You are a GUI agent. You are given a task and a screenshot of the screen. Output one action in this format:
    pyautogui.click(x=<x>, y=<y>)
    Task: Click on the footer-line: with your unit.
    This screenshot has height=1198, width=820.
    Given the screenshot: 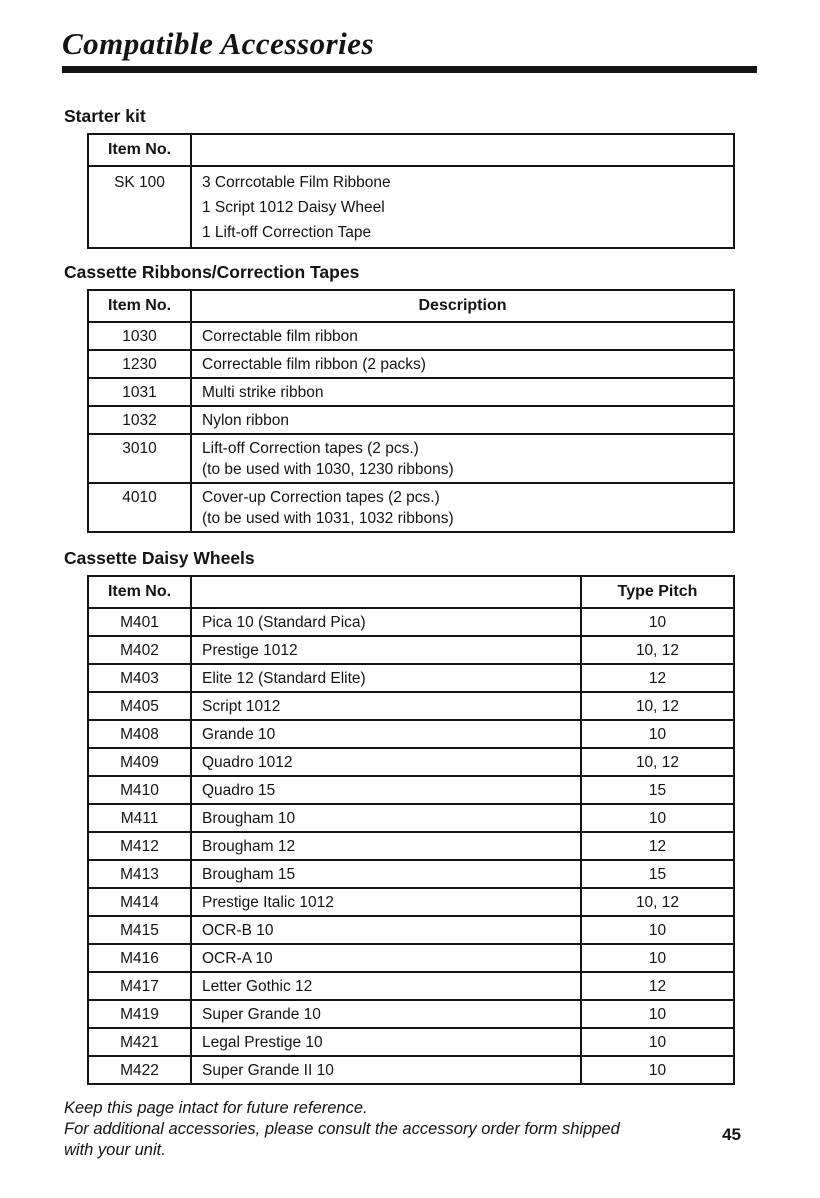 What is the action you would take?
    pyautogui.click(x=115, y=1150)
    